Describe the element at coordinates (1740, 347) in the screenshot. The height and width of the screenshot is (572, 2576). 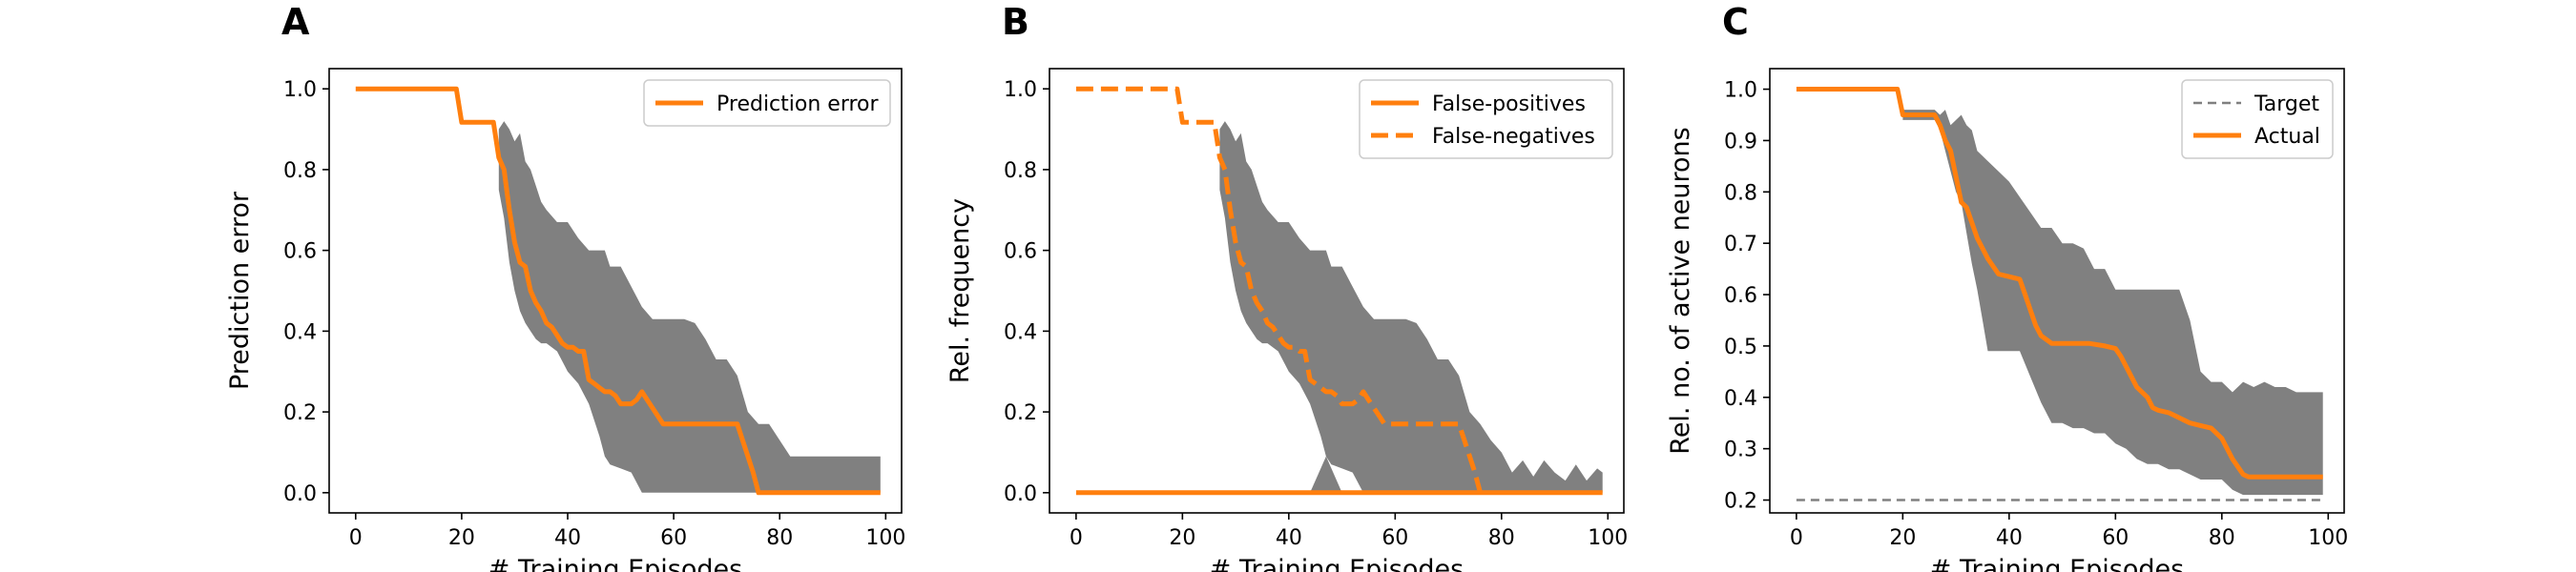
I see `y-tick-label: 0.5` at that location.